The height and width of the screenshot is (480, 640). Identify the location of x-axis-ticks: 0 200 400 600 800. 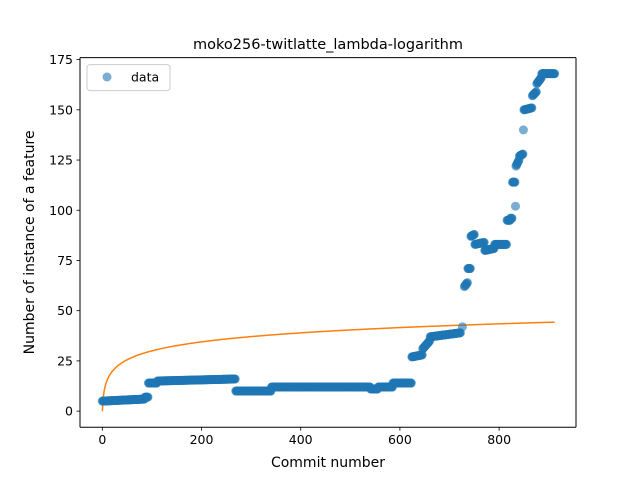
(304, 437).